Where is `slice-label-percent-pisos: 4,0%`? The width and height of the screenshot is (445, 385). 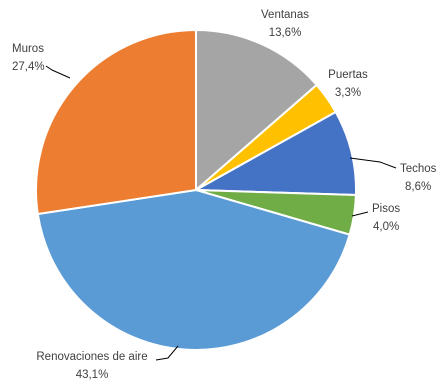
slice-label-percent-pisos: 4,0% is located at coordinates (386, 227).